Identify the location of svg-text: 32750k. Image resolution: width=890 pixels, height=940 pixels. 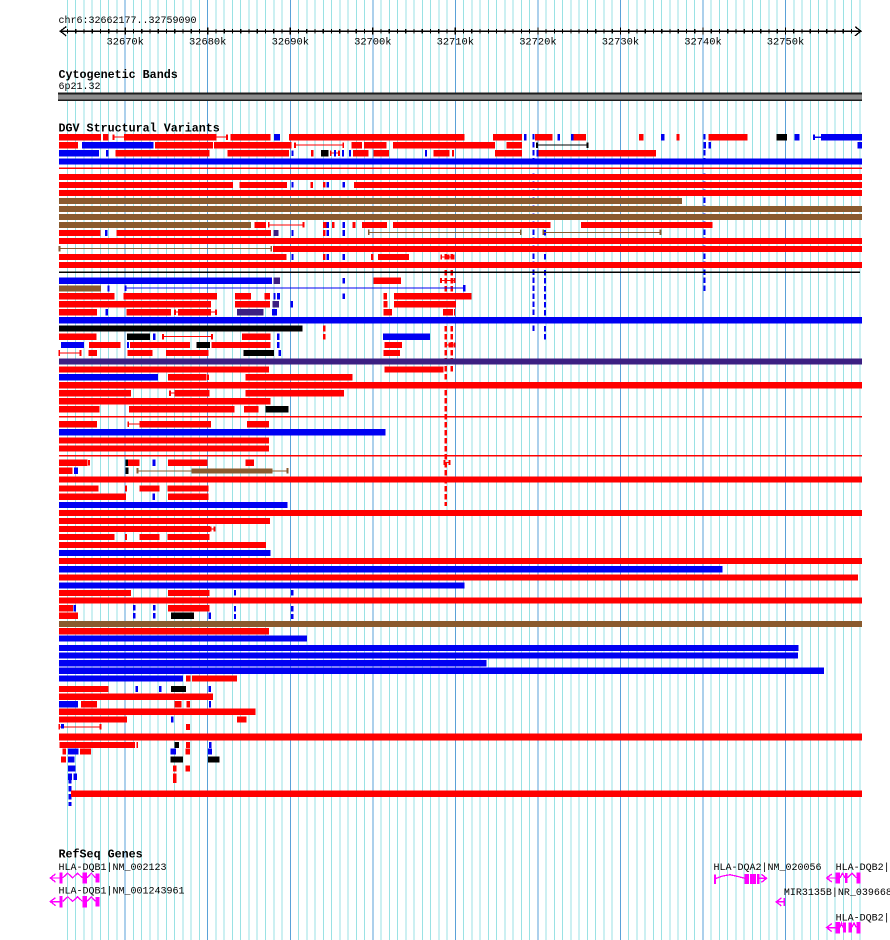
(785, 42).